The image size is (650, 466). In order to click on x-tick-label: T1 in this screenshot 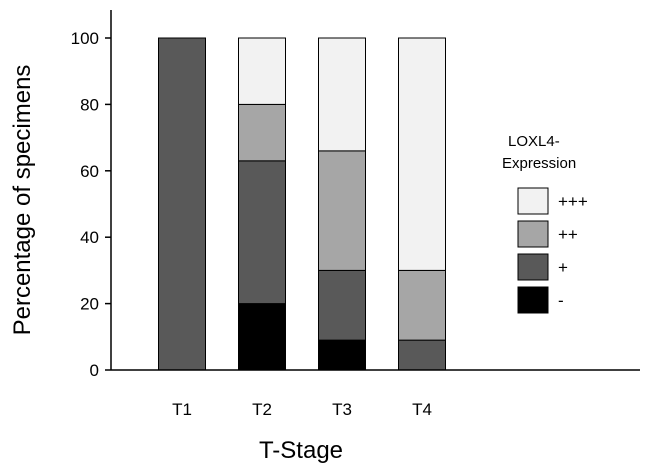, I will do `click(182, 409)`.